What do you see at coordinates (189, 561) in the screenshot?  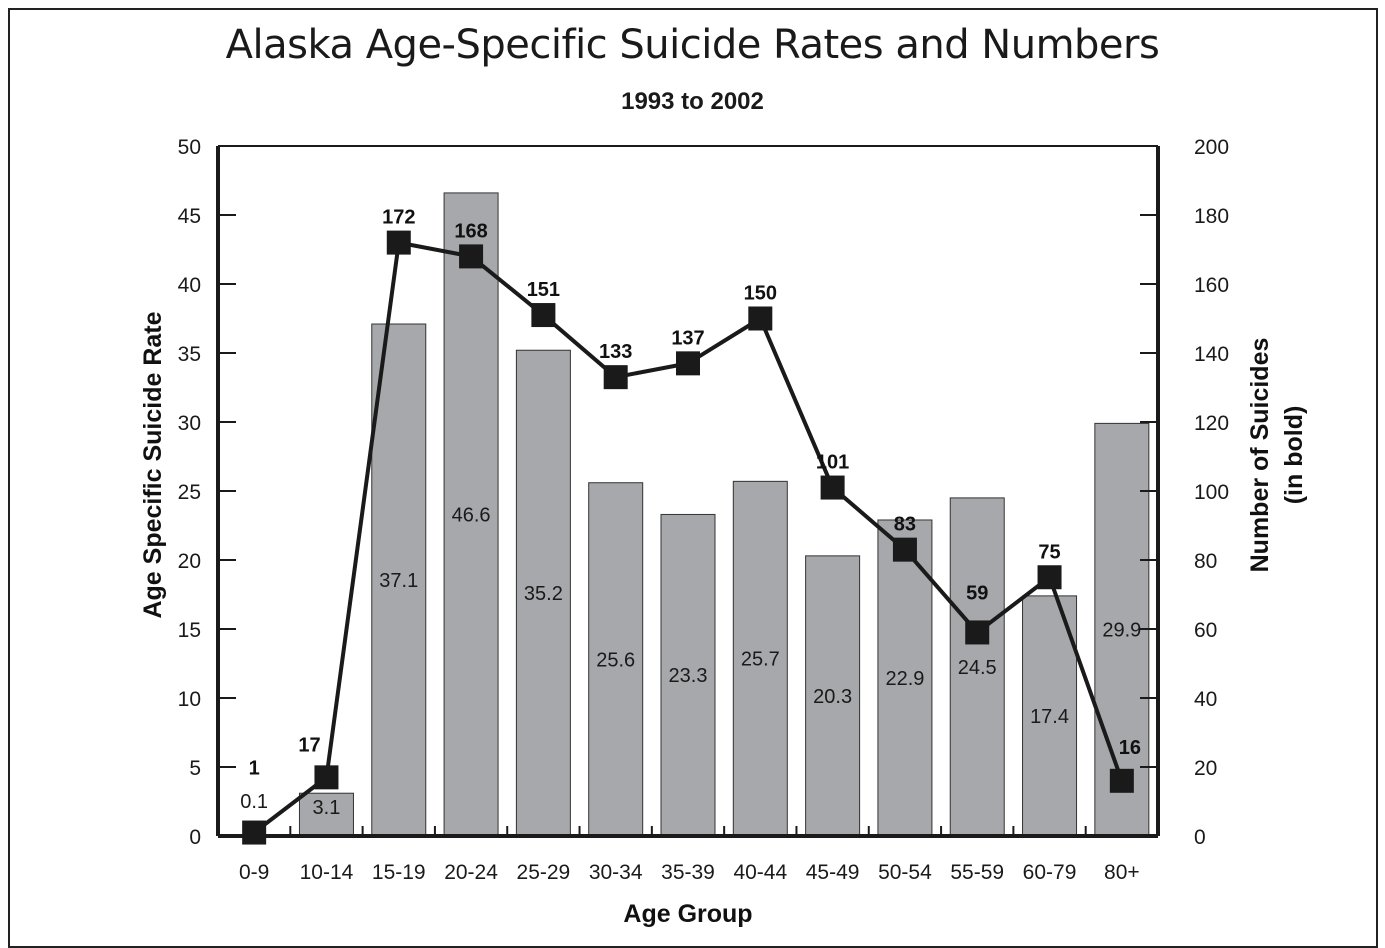 I see `y-tick-label: 20` at bounding box center [189, 561].